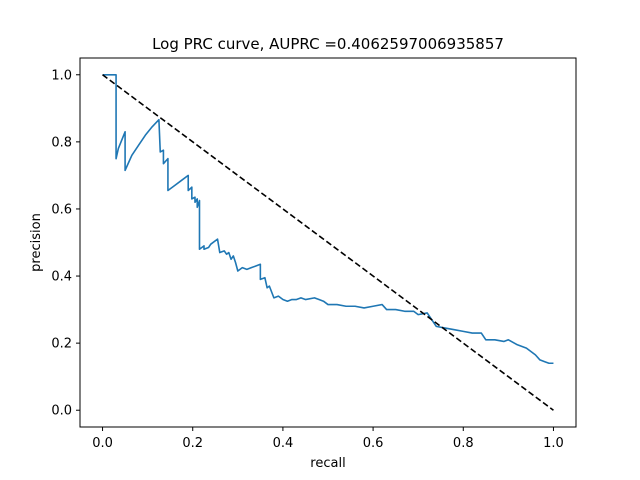  I want to click on x-tick-label: 0.8, so click(463, 443).